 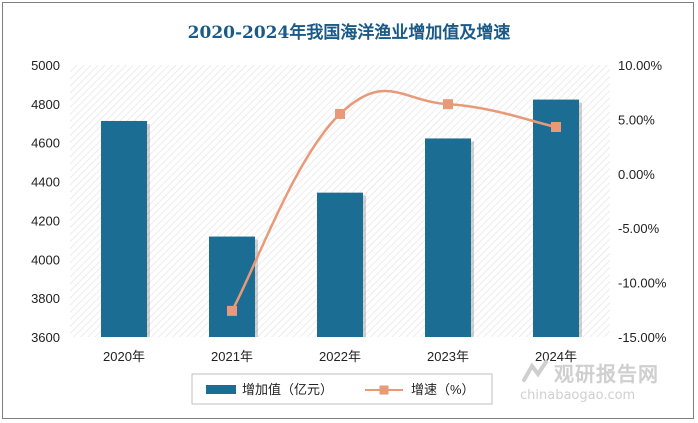 I want to click on legend-marker-line, so click(x=384, y=390).